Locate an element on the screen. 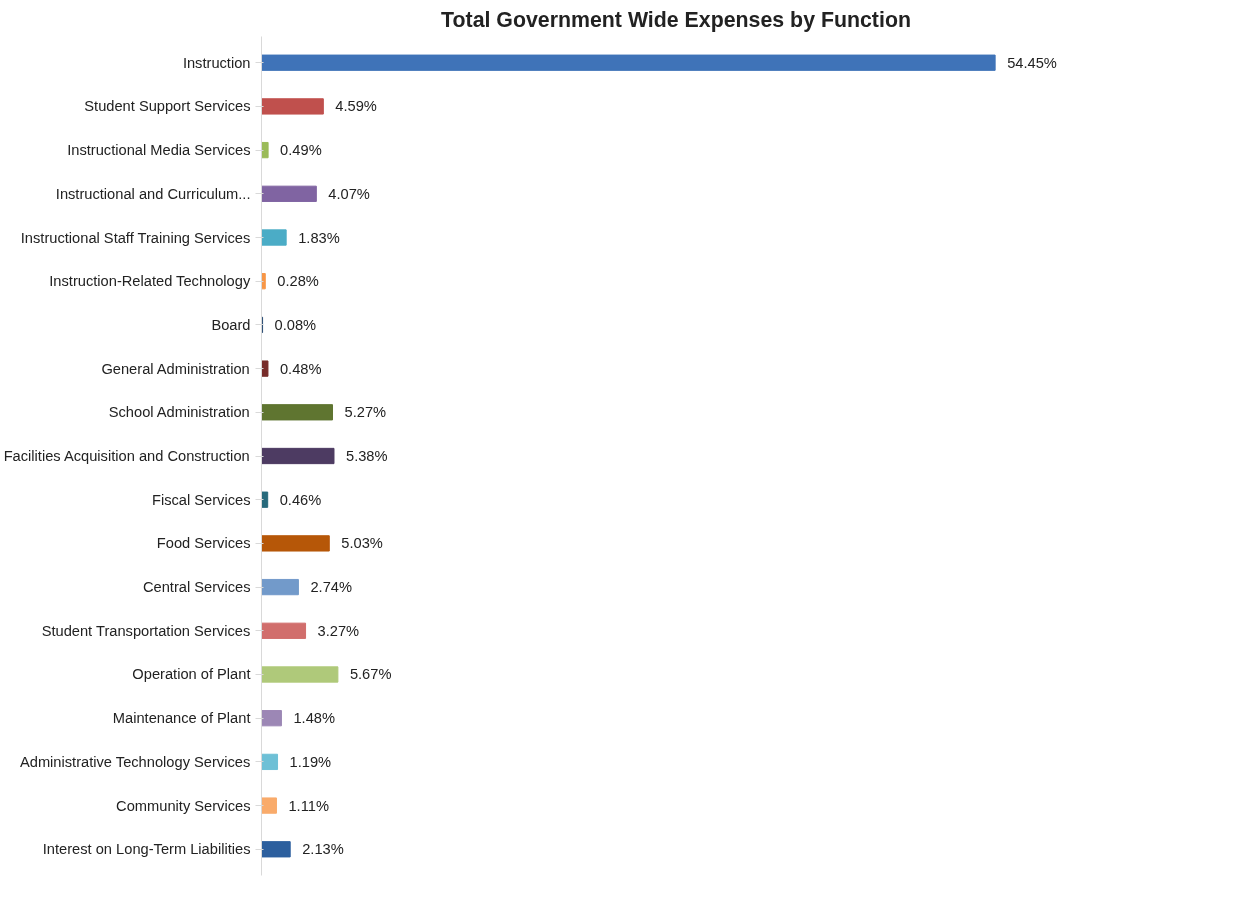 This screenshot has width=1238, height=914. data-label: 0.49% is located at coordinates (301, 150).